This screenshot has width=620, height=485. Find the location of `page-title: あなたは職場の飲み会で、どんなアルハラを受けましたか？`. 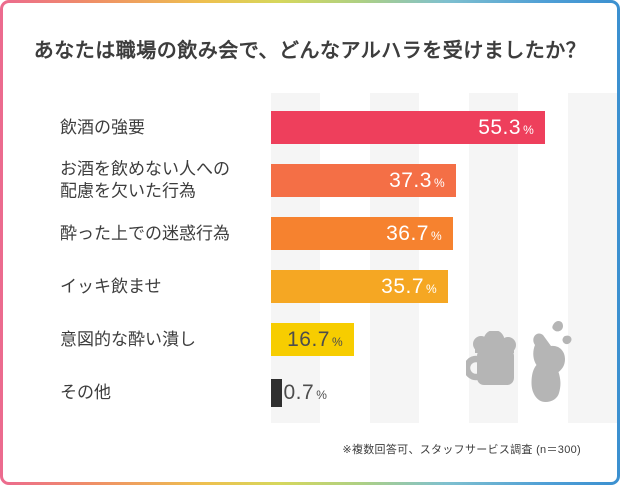

page-title: あなたは職場の飲み会で、どんなアルハラを受けましたか？ is located at coordinates (310, 51).